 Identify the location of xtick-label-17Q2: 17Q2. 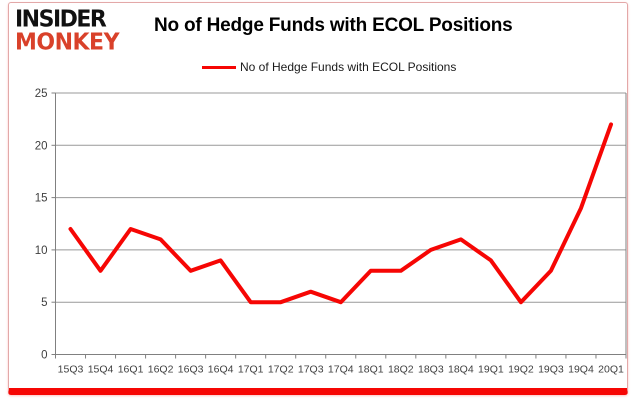
(281, 370).